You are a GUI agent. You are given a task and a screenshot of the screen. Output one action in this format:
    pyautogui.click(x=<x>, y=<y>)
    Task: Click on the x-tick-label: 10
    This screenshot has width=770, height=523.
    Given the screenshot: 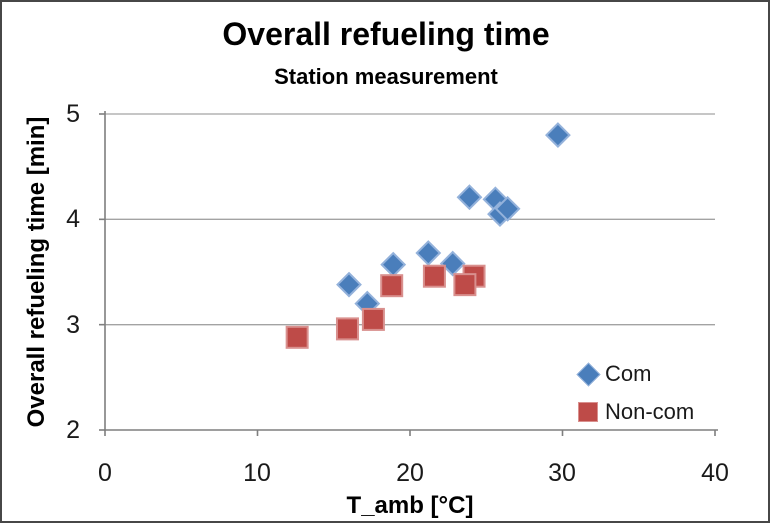 What is the action you would take?
    pyautogui.click(x=257, y=473)
    